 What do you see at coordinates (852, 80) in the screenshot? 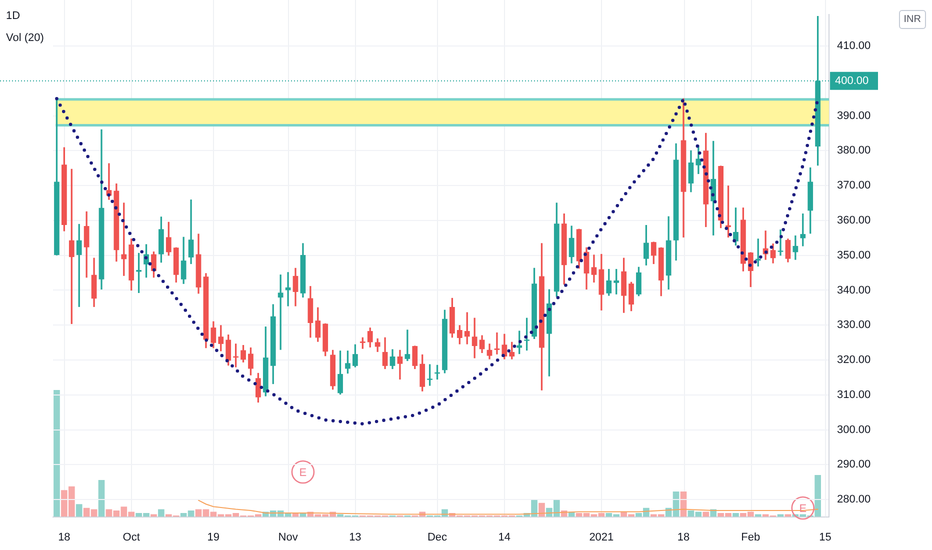
I see `ref-line-label: 400.00` at bounding box center [852, 80].